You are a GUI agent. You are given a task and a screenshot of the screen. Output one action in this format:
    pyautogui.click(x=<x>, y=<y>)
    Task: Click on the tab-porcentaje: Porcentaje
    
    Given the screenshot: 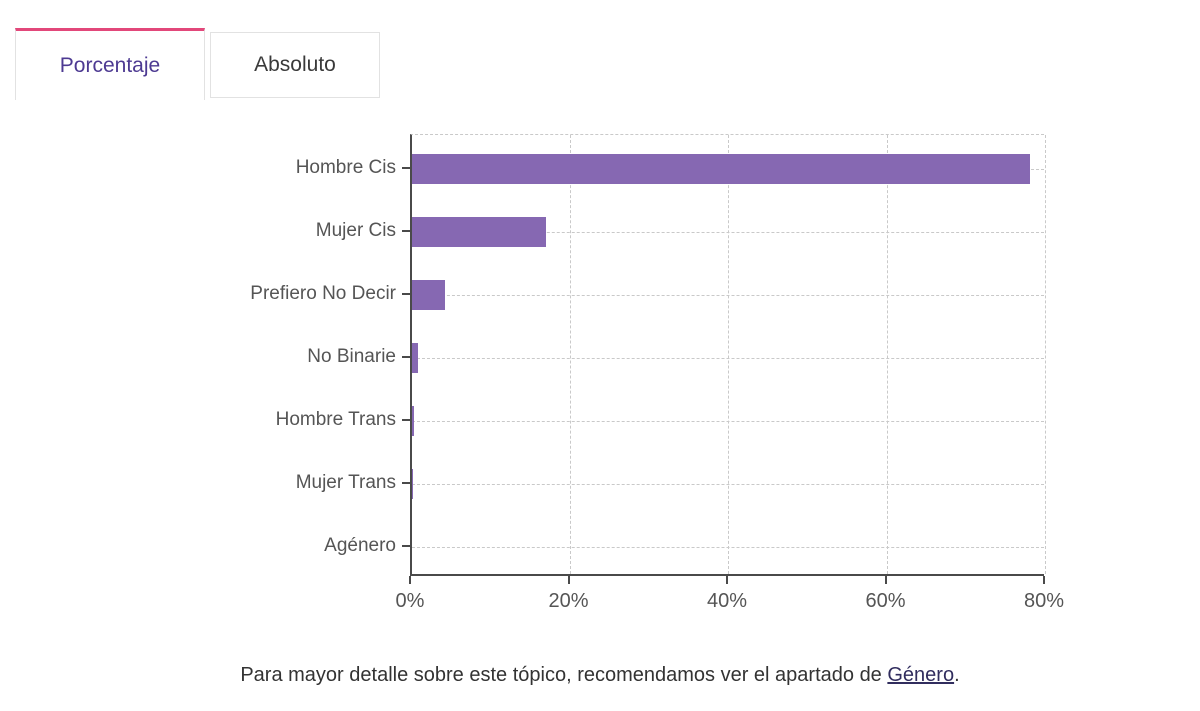 What is the action you would take?
    pyautogui.click(x=110, y=64)
    